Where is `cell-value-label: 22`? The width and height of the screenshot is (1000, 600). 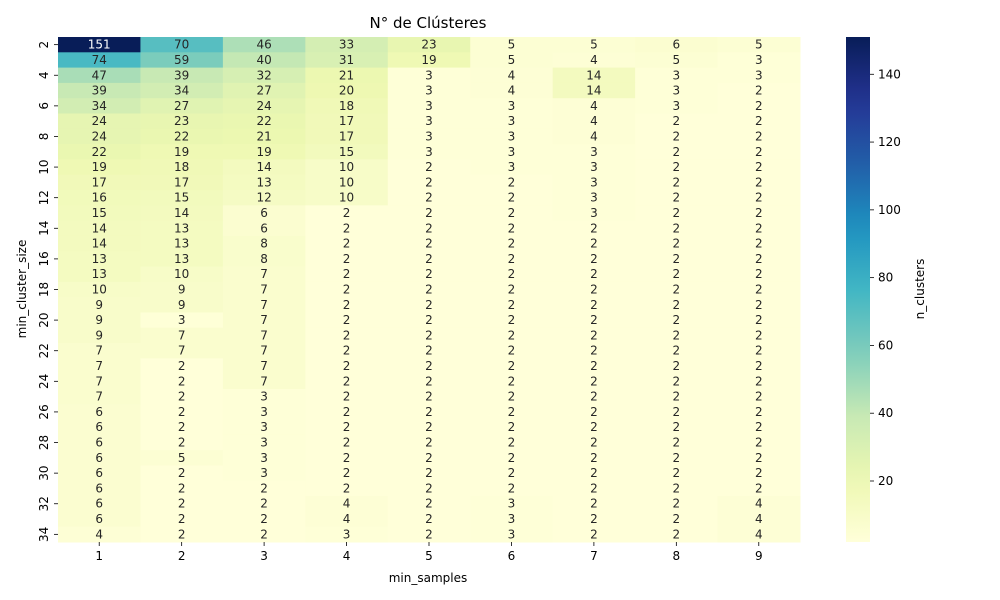 cell-value-label: 22 is located at coordinates (263, 121).